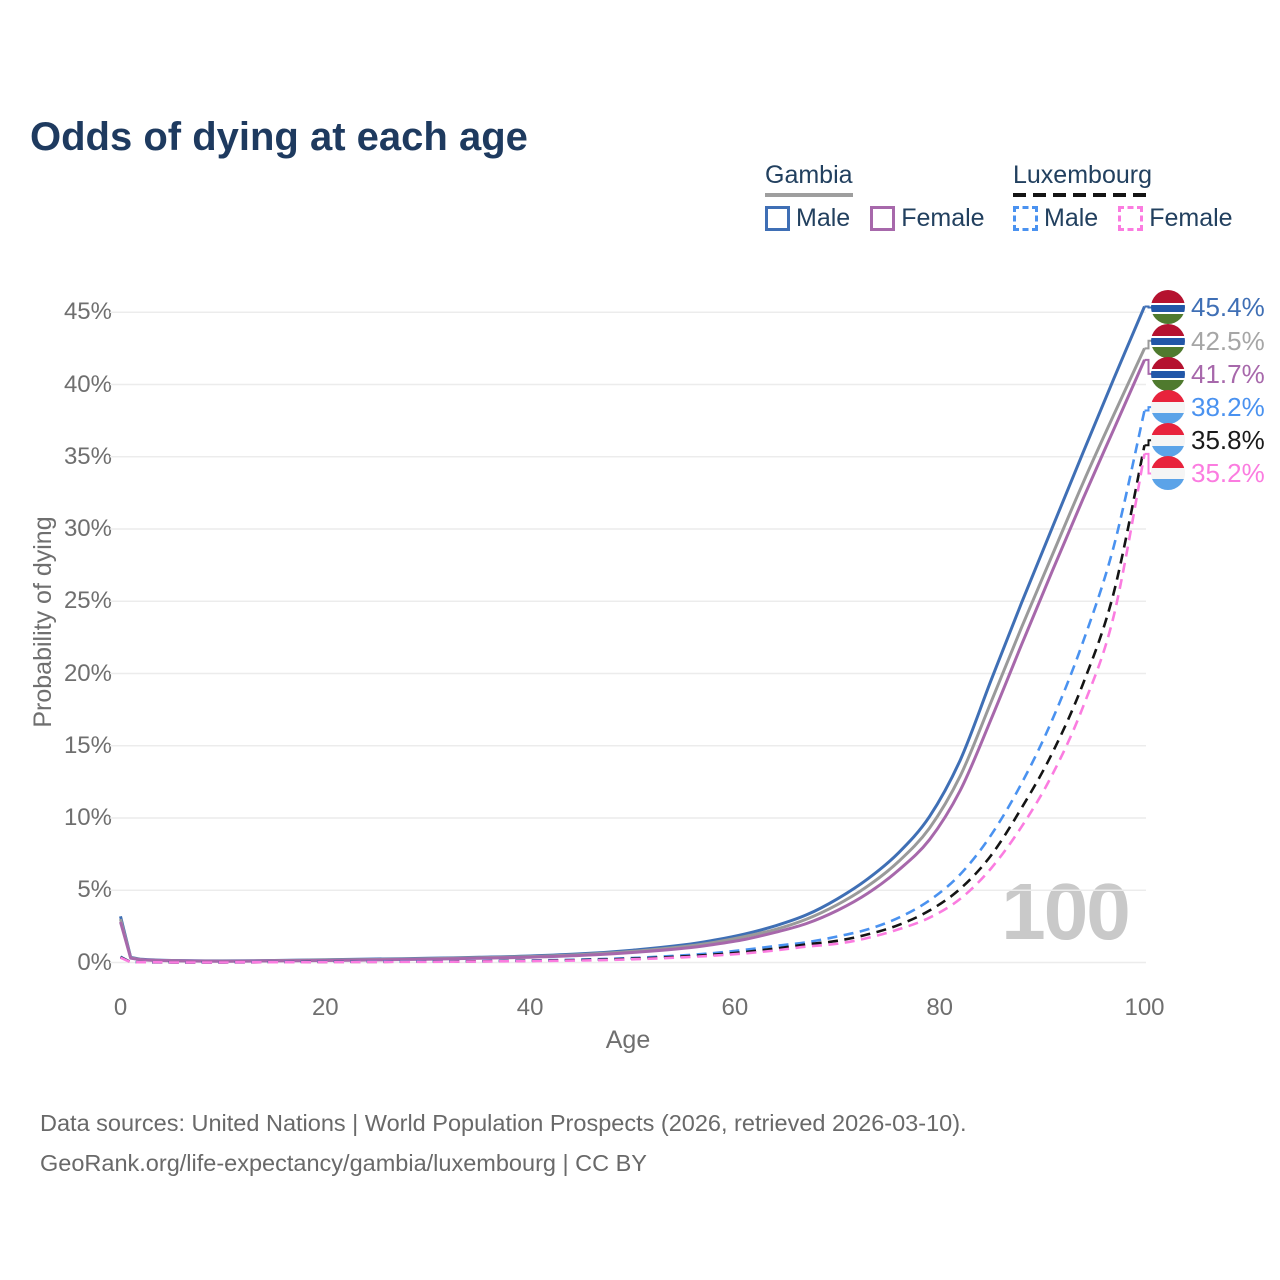  I want to click on end-value-label-luxembourg-male: 38.2%, so click(1228, 407).